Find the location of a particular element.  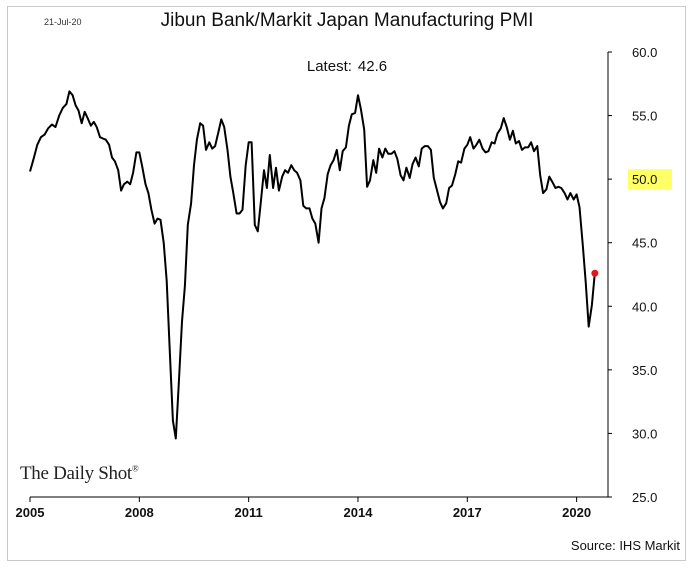

y-axis: 25.0 30.0 35.0 40.0 45.0 50.0 55.0 60.0 is located at coordinates (639, 275).